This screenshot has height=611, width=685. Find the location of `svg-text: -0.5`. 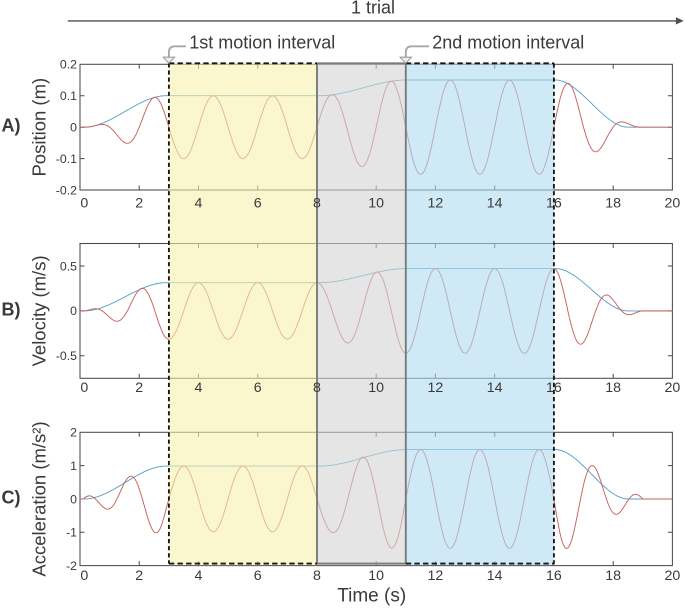

svg-text: -0.5 is located at coordinates (66, 356).